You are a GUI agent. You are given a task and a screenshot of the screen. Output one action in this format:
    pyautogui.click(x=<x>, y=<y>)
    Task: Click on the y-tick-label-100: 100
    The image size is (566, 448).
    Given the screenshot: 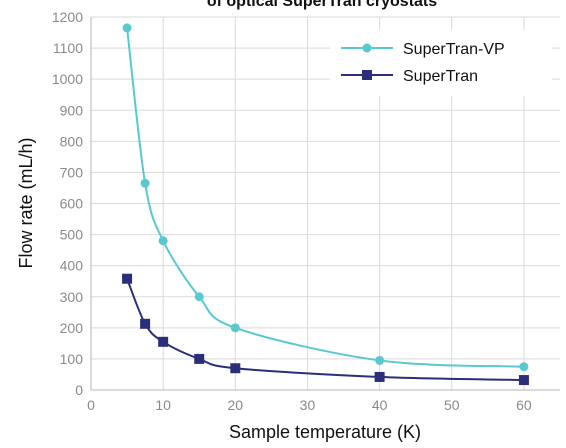 What is the action you would take?
    pyautogui.click(x=72, y=359)
    